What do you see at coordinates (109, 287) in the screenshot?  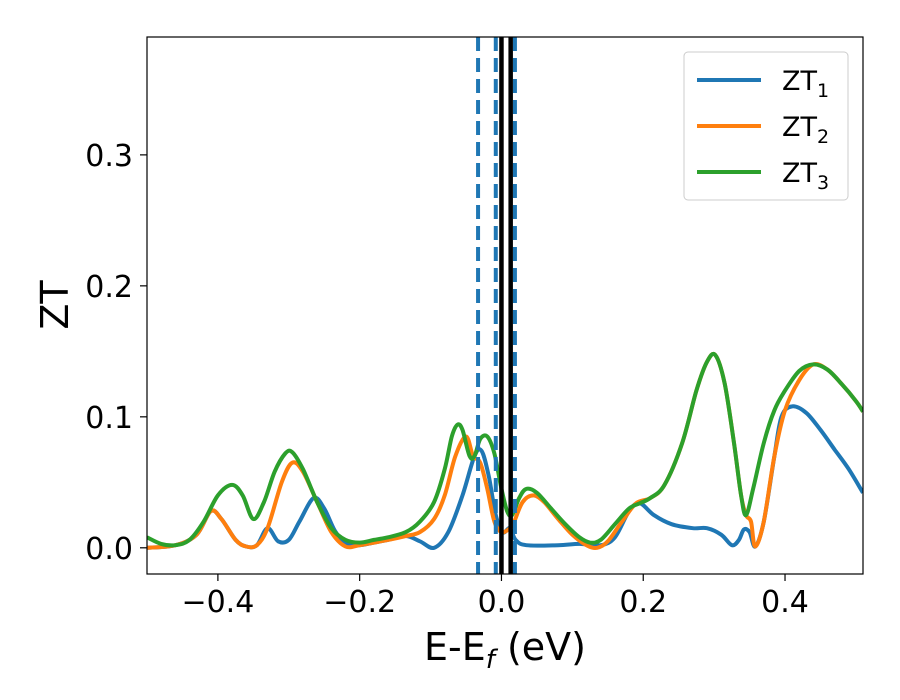 I see `y-tick-label: 0.2` at bounding box center [109, 287].